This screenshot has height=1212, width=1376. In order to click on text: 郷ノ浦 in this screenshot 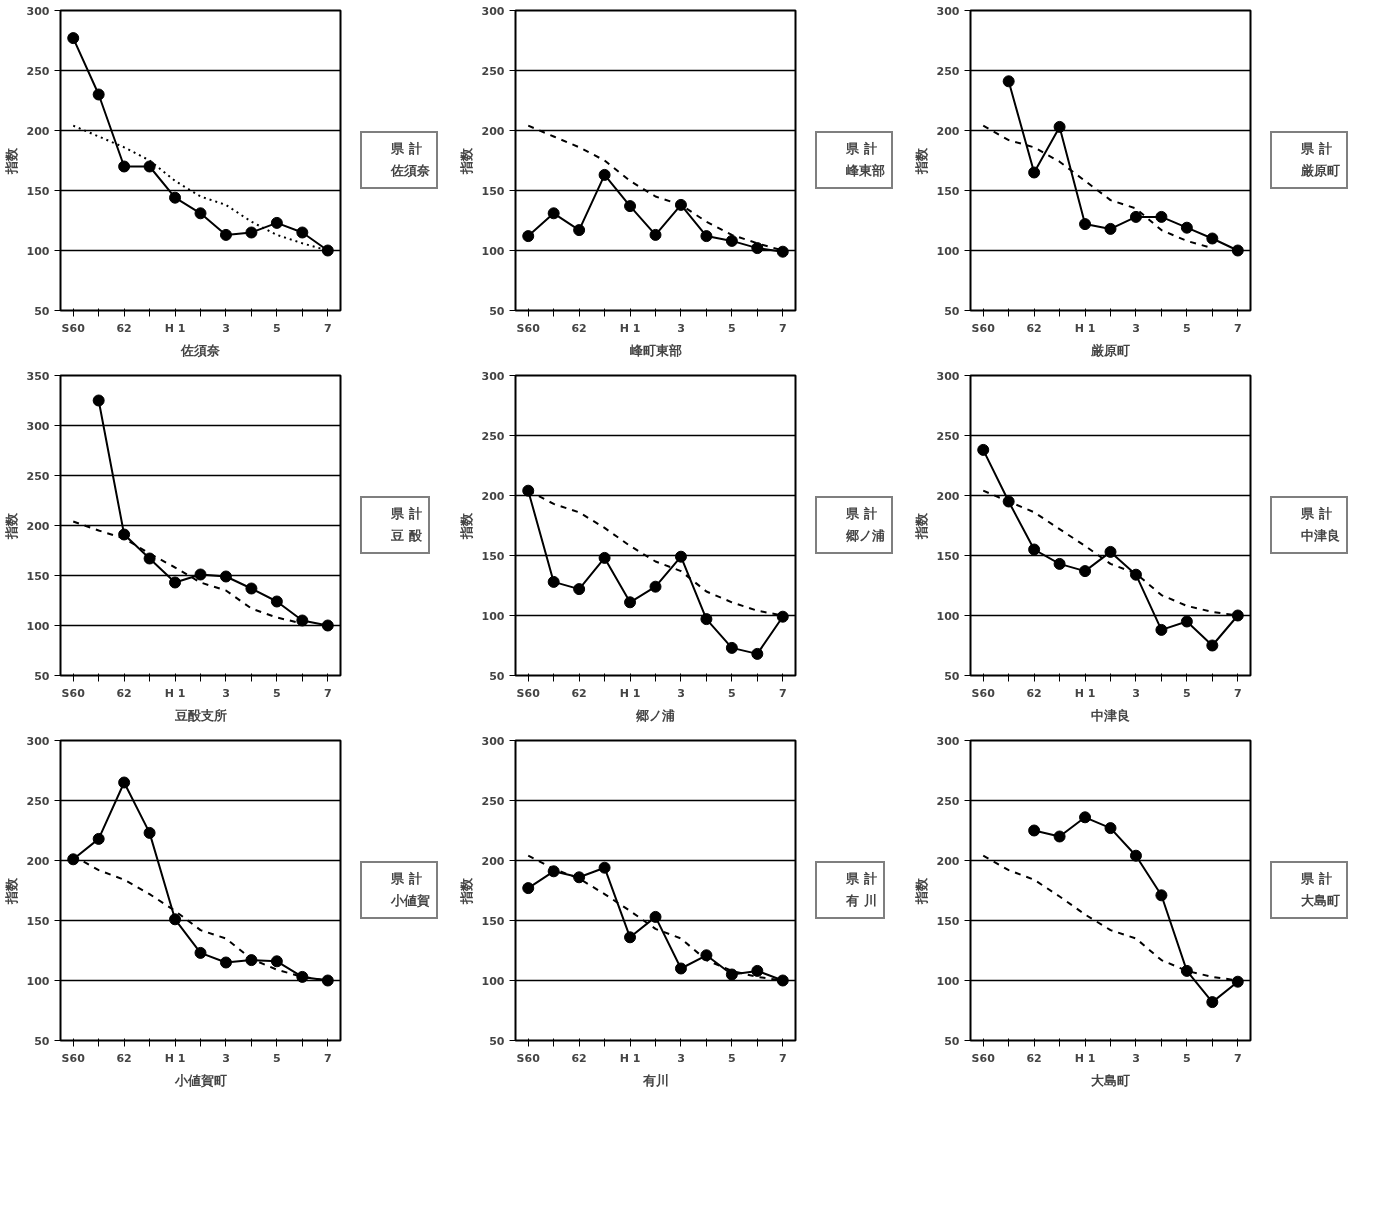, I will do `click(865, 536)`.